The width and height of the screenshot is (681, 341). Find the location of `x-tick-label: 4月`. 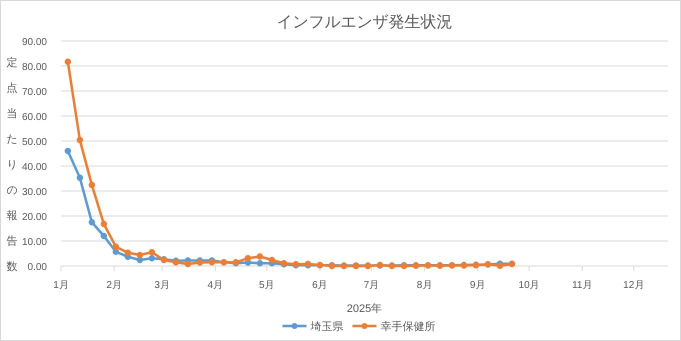

x-tick-label: 4月 is located at coordinates (216, 285).